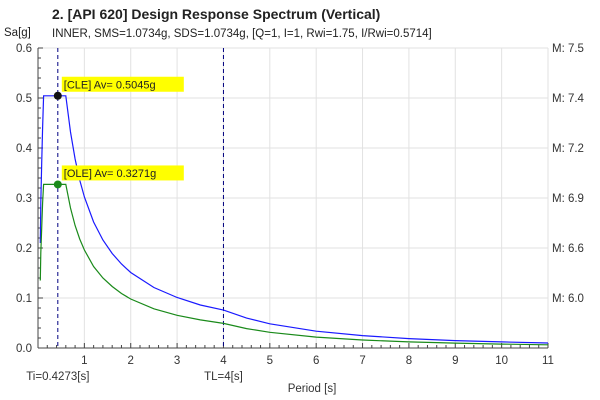 The height and width of the screenshot is (400, 600). What do you see at coordinates (501, 361) in the screenshot?
I see `x-tick-label: 10` at bounding box center [501, 361].